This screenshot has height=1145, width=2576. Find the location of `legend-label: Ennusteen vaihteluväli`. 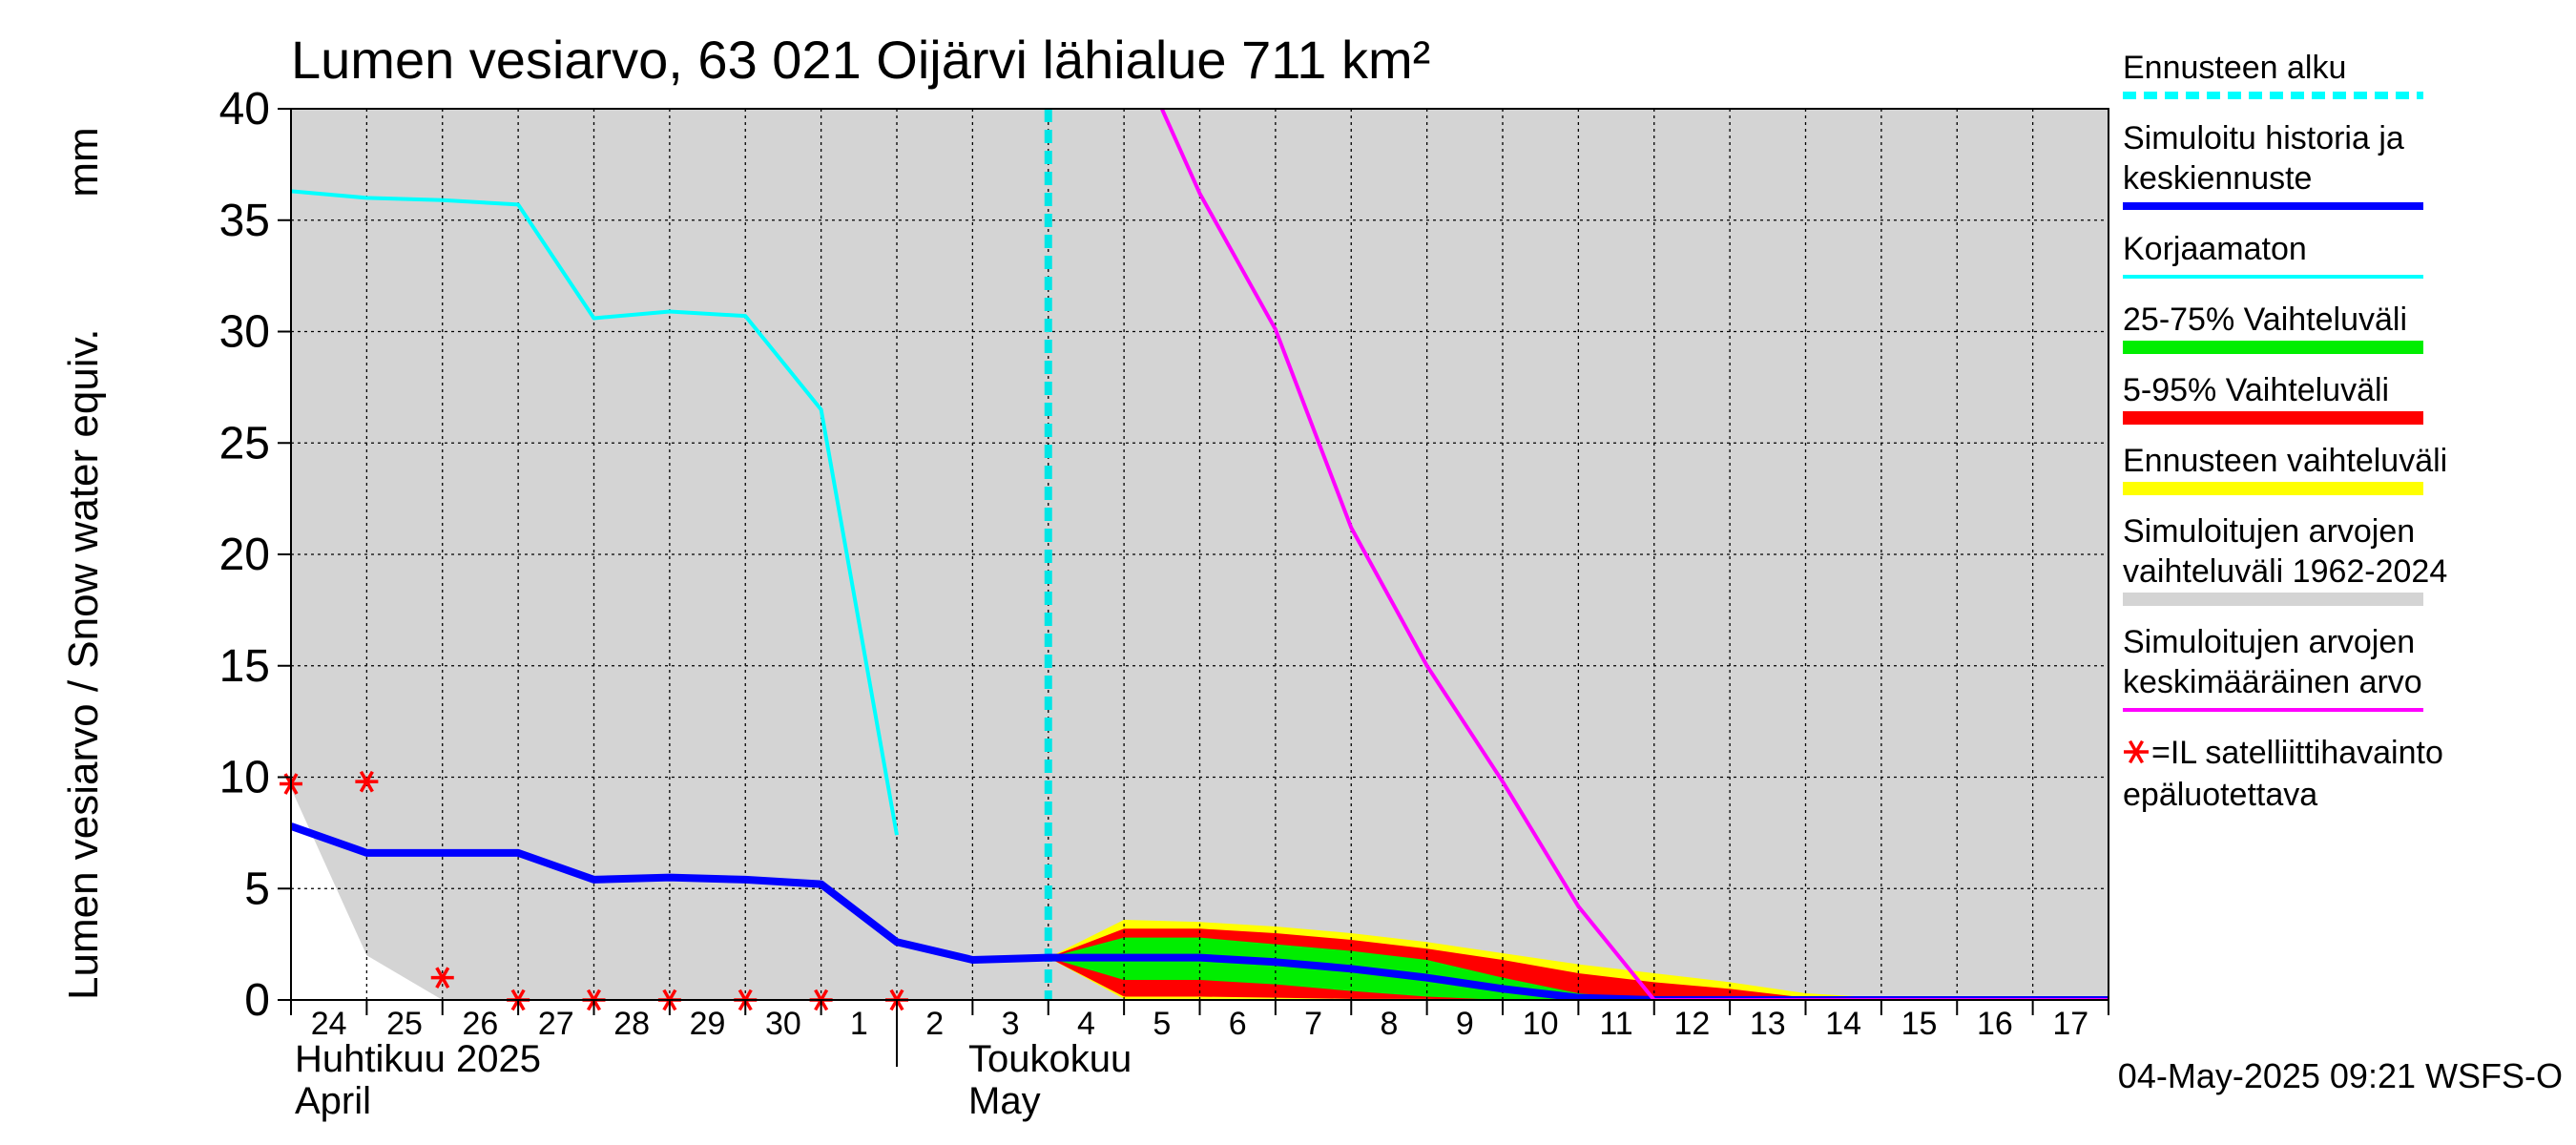

legend-label: Ennusteen vaihteluväli is located at coordinates (2285, 461).